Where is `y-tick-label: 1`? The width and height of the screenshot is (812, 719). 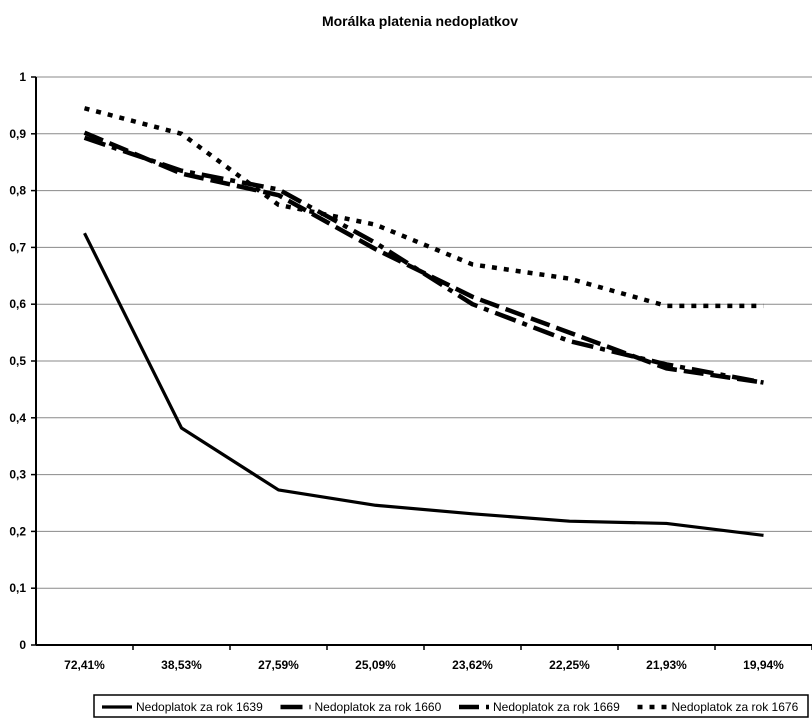 y-tick-label: 1 is located at coordinates (22, 77).